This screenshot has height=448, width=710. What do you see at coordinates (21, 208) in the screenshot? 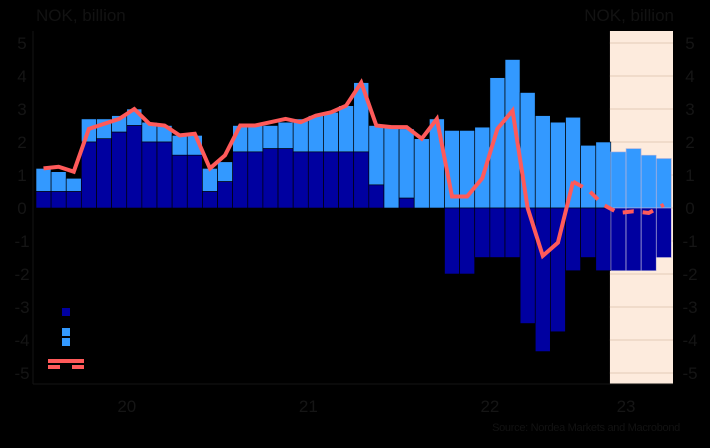
I see `y-tick-label-left: 0` at bounding box center [21, 208].